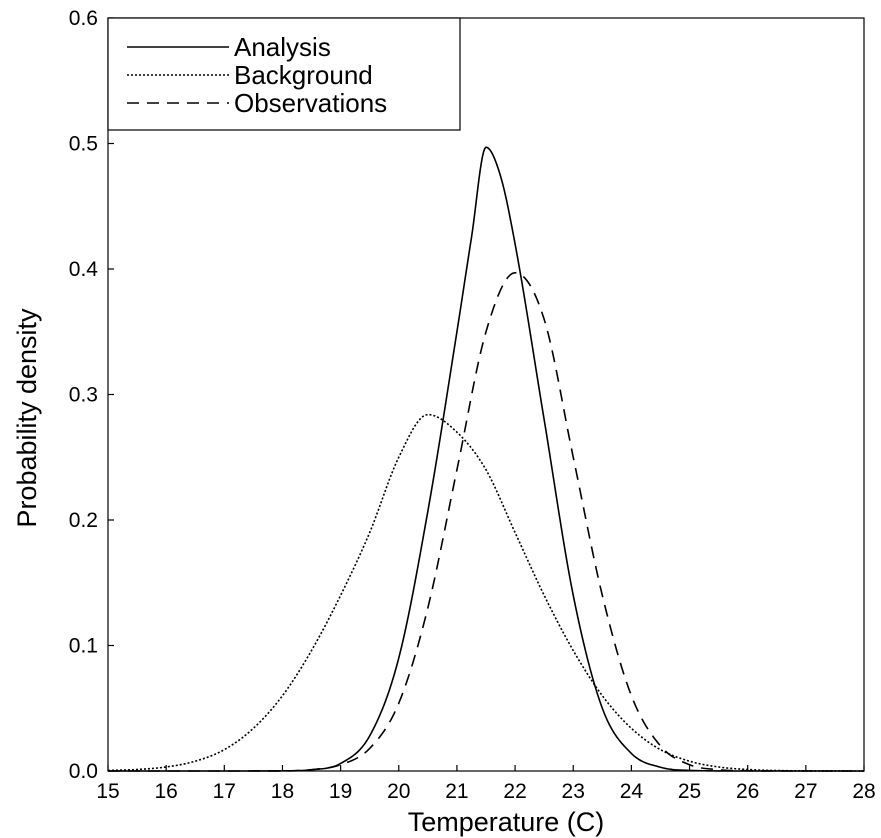 This screenshot has height=838, width=881. Describe the element at coordinates (303, 75) in the screenshot. I see `legend-label-background: Background` at that location.